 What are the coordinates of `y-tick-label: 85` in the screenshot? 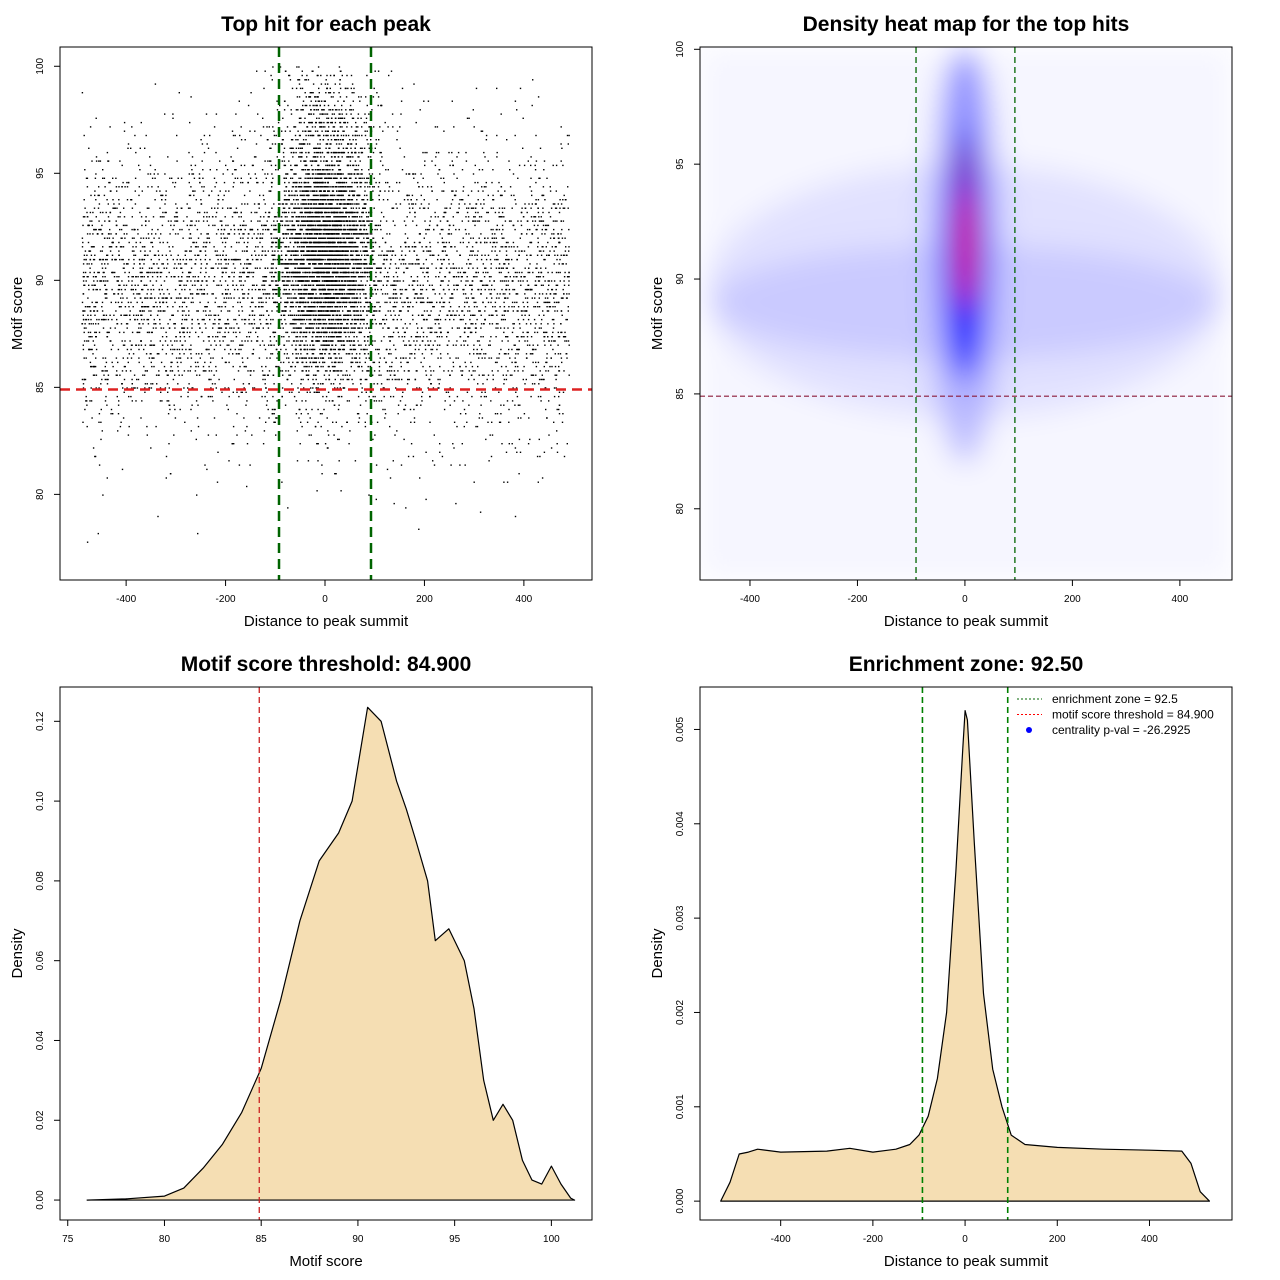 It's located at (40, 387).